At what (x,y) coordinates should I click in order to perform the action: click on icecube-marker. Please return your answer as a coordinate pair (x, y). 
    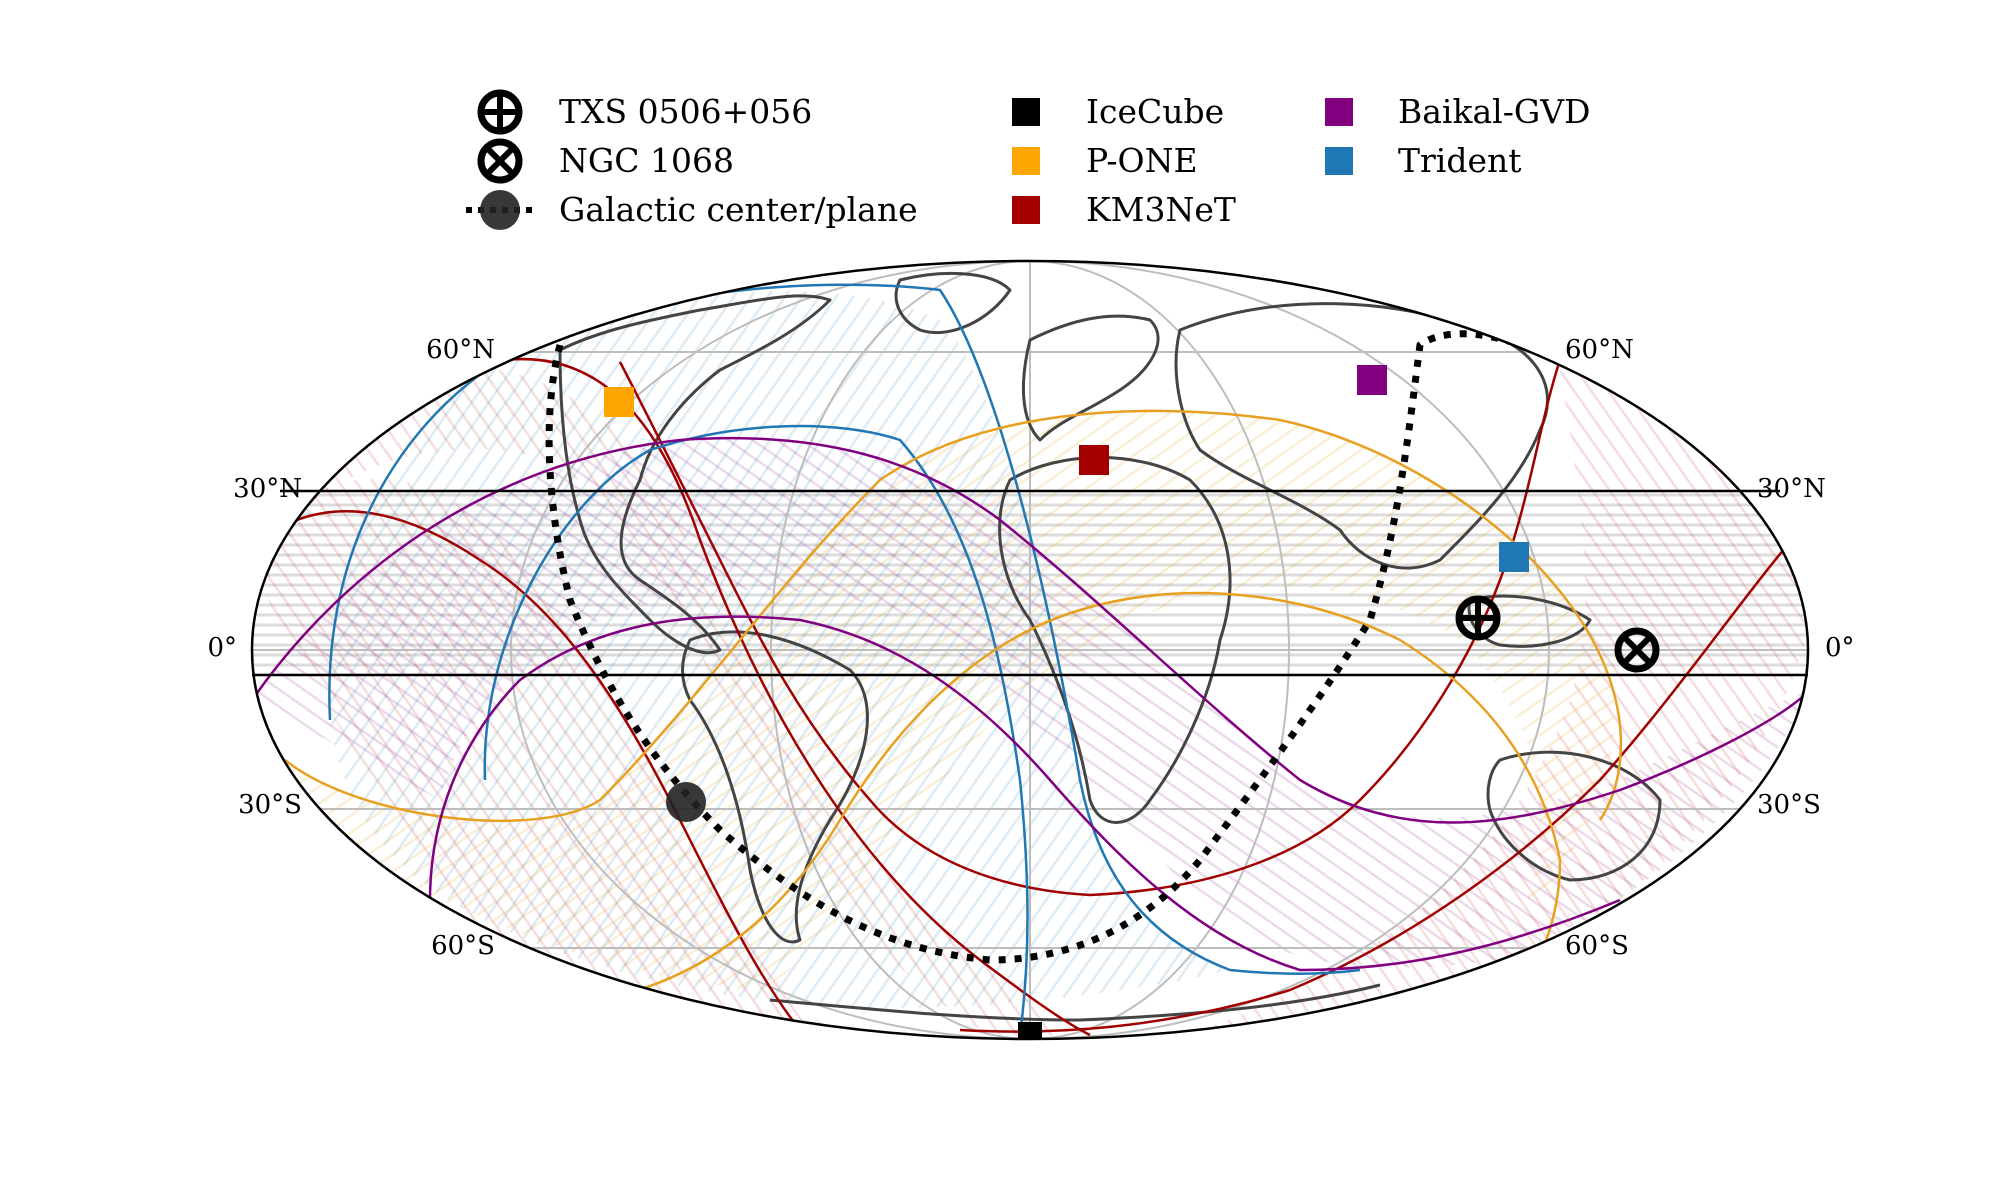
    Looking at the image, I should click on (1030, 1031).